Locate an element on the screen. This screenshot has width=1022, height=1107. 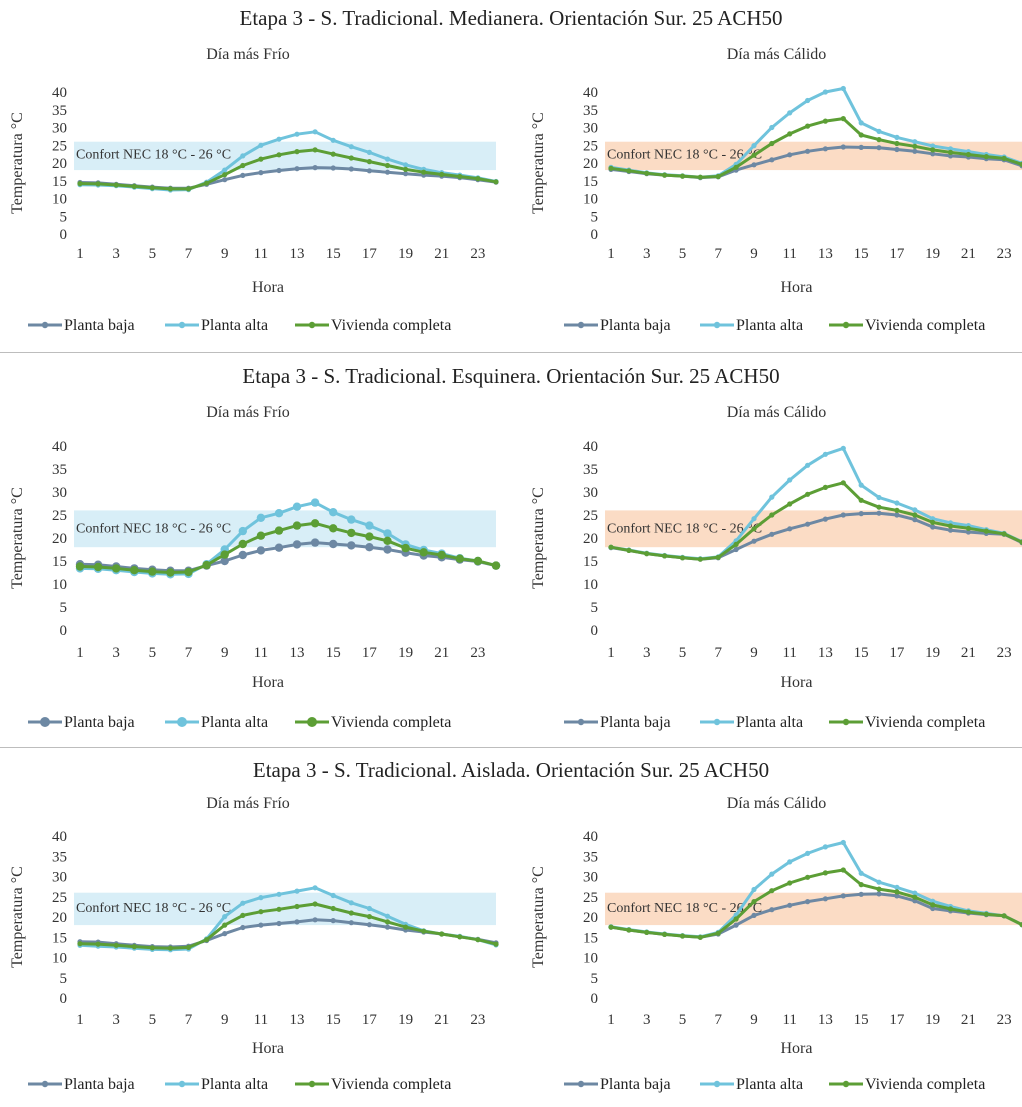
x-tick-label: 1 is located at coordinates (80, 1020).